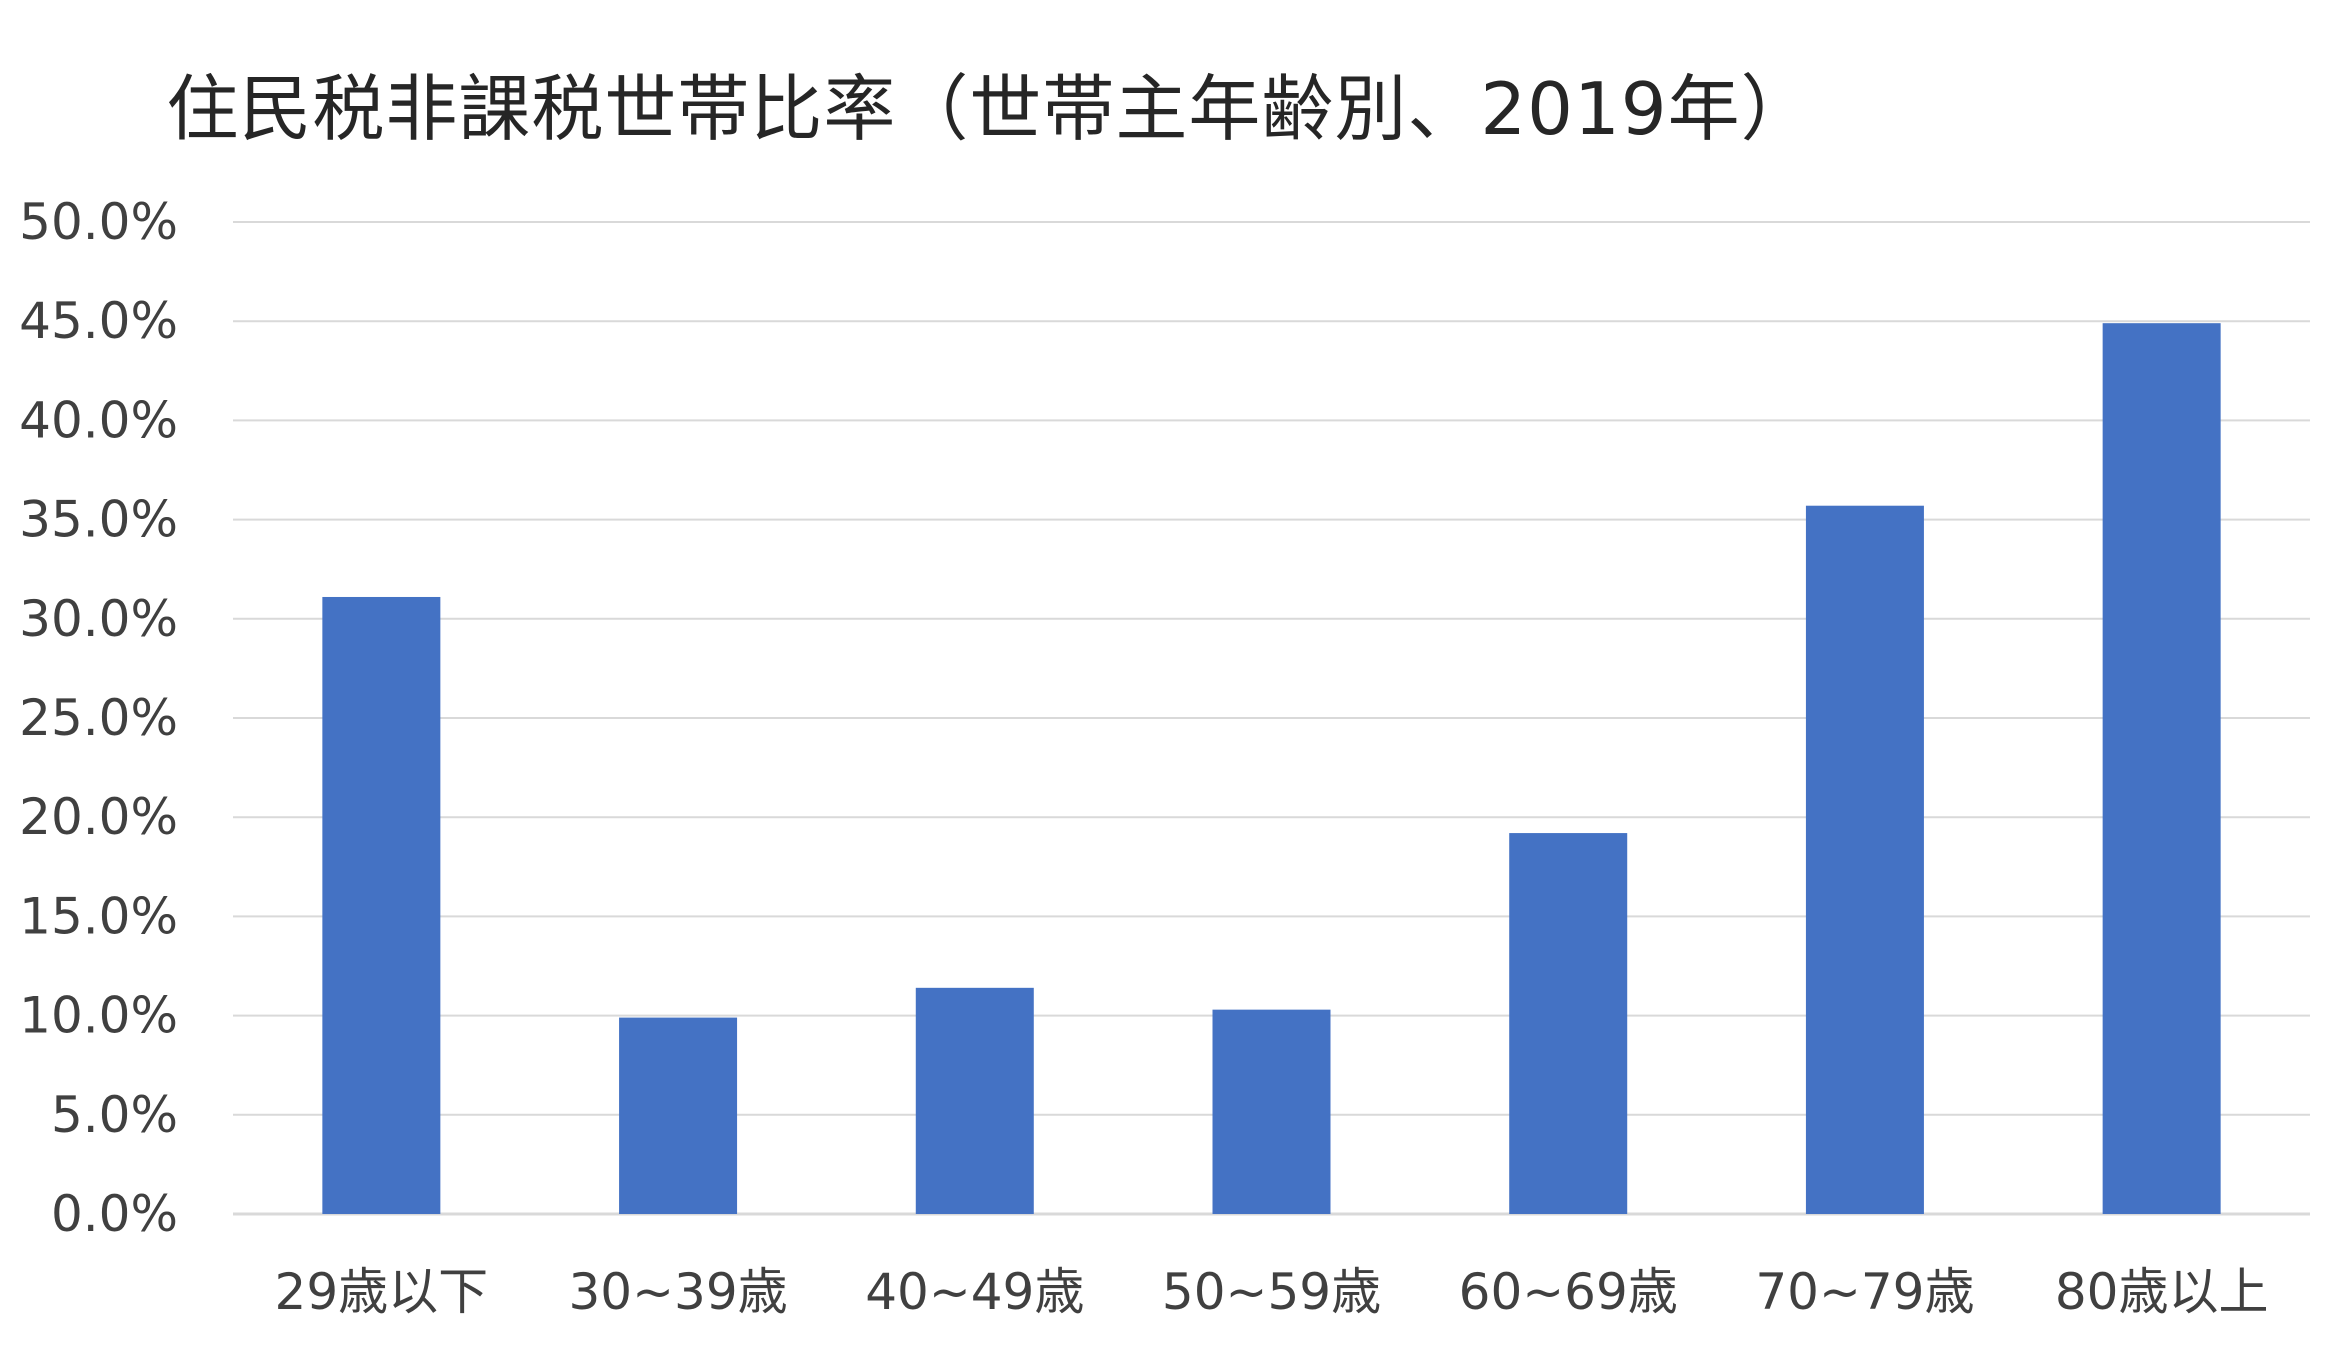  Describe the element at coordinates (98, 420) in the screenshot. I see `y-tick-label: 40.0%` at that location.